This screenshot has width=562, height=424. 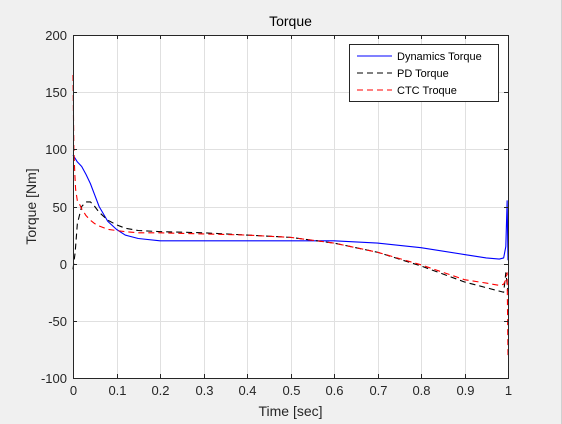 I want to click on x-tick-label: 0.1, so click(x=117, y=390).